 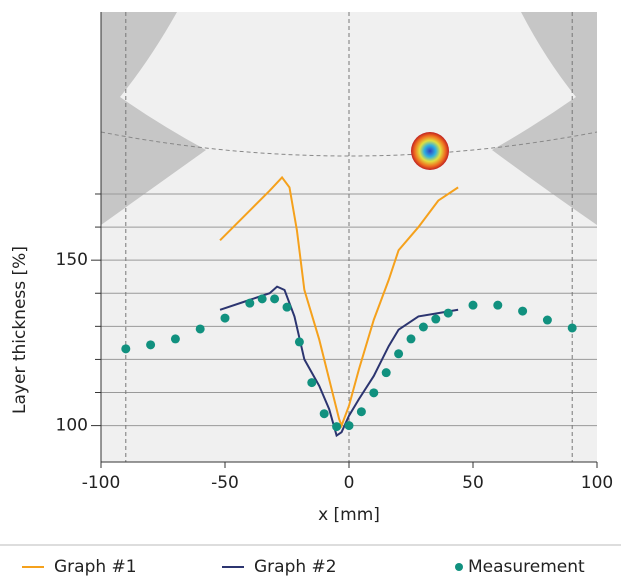 What do you see at coordinates (349, 515) in the screenshot?
I see `x-axis-label: x [mm]` at bounding box center [349, 515].